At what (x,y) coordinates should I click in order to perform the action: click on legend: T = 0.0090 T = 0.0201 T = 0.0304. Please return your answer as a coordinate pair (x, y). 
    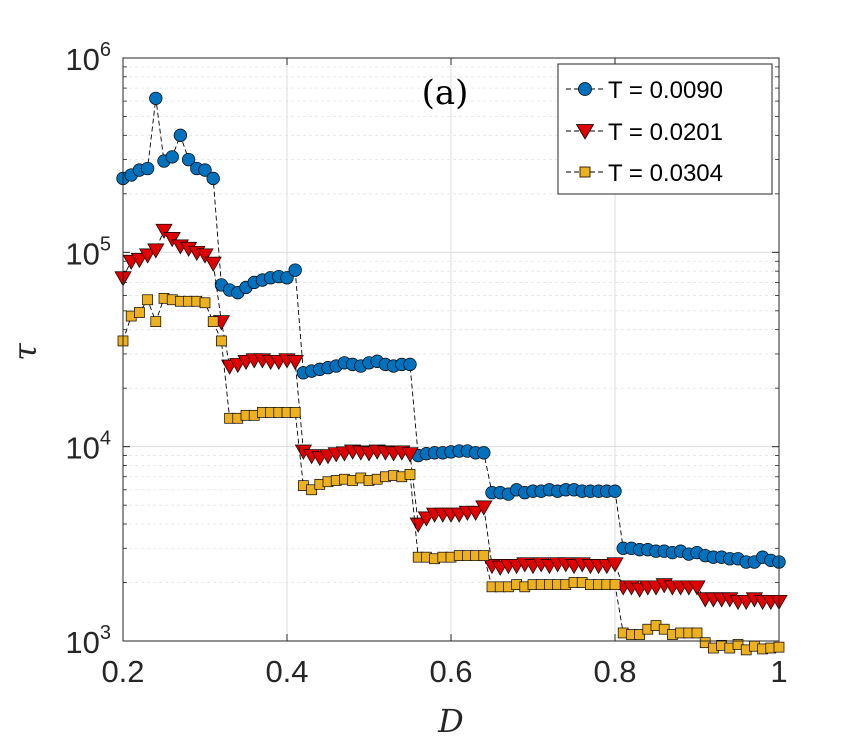
    Looking at the image, I should click on (665, 129).